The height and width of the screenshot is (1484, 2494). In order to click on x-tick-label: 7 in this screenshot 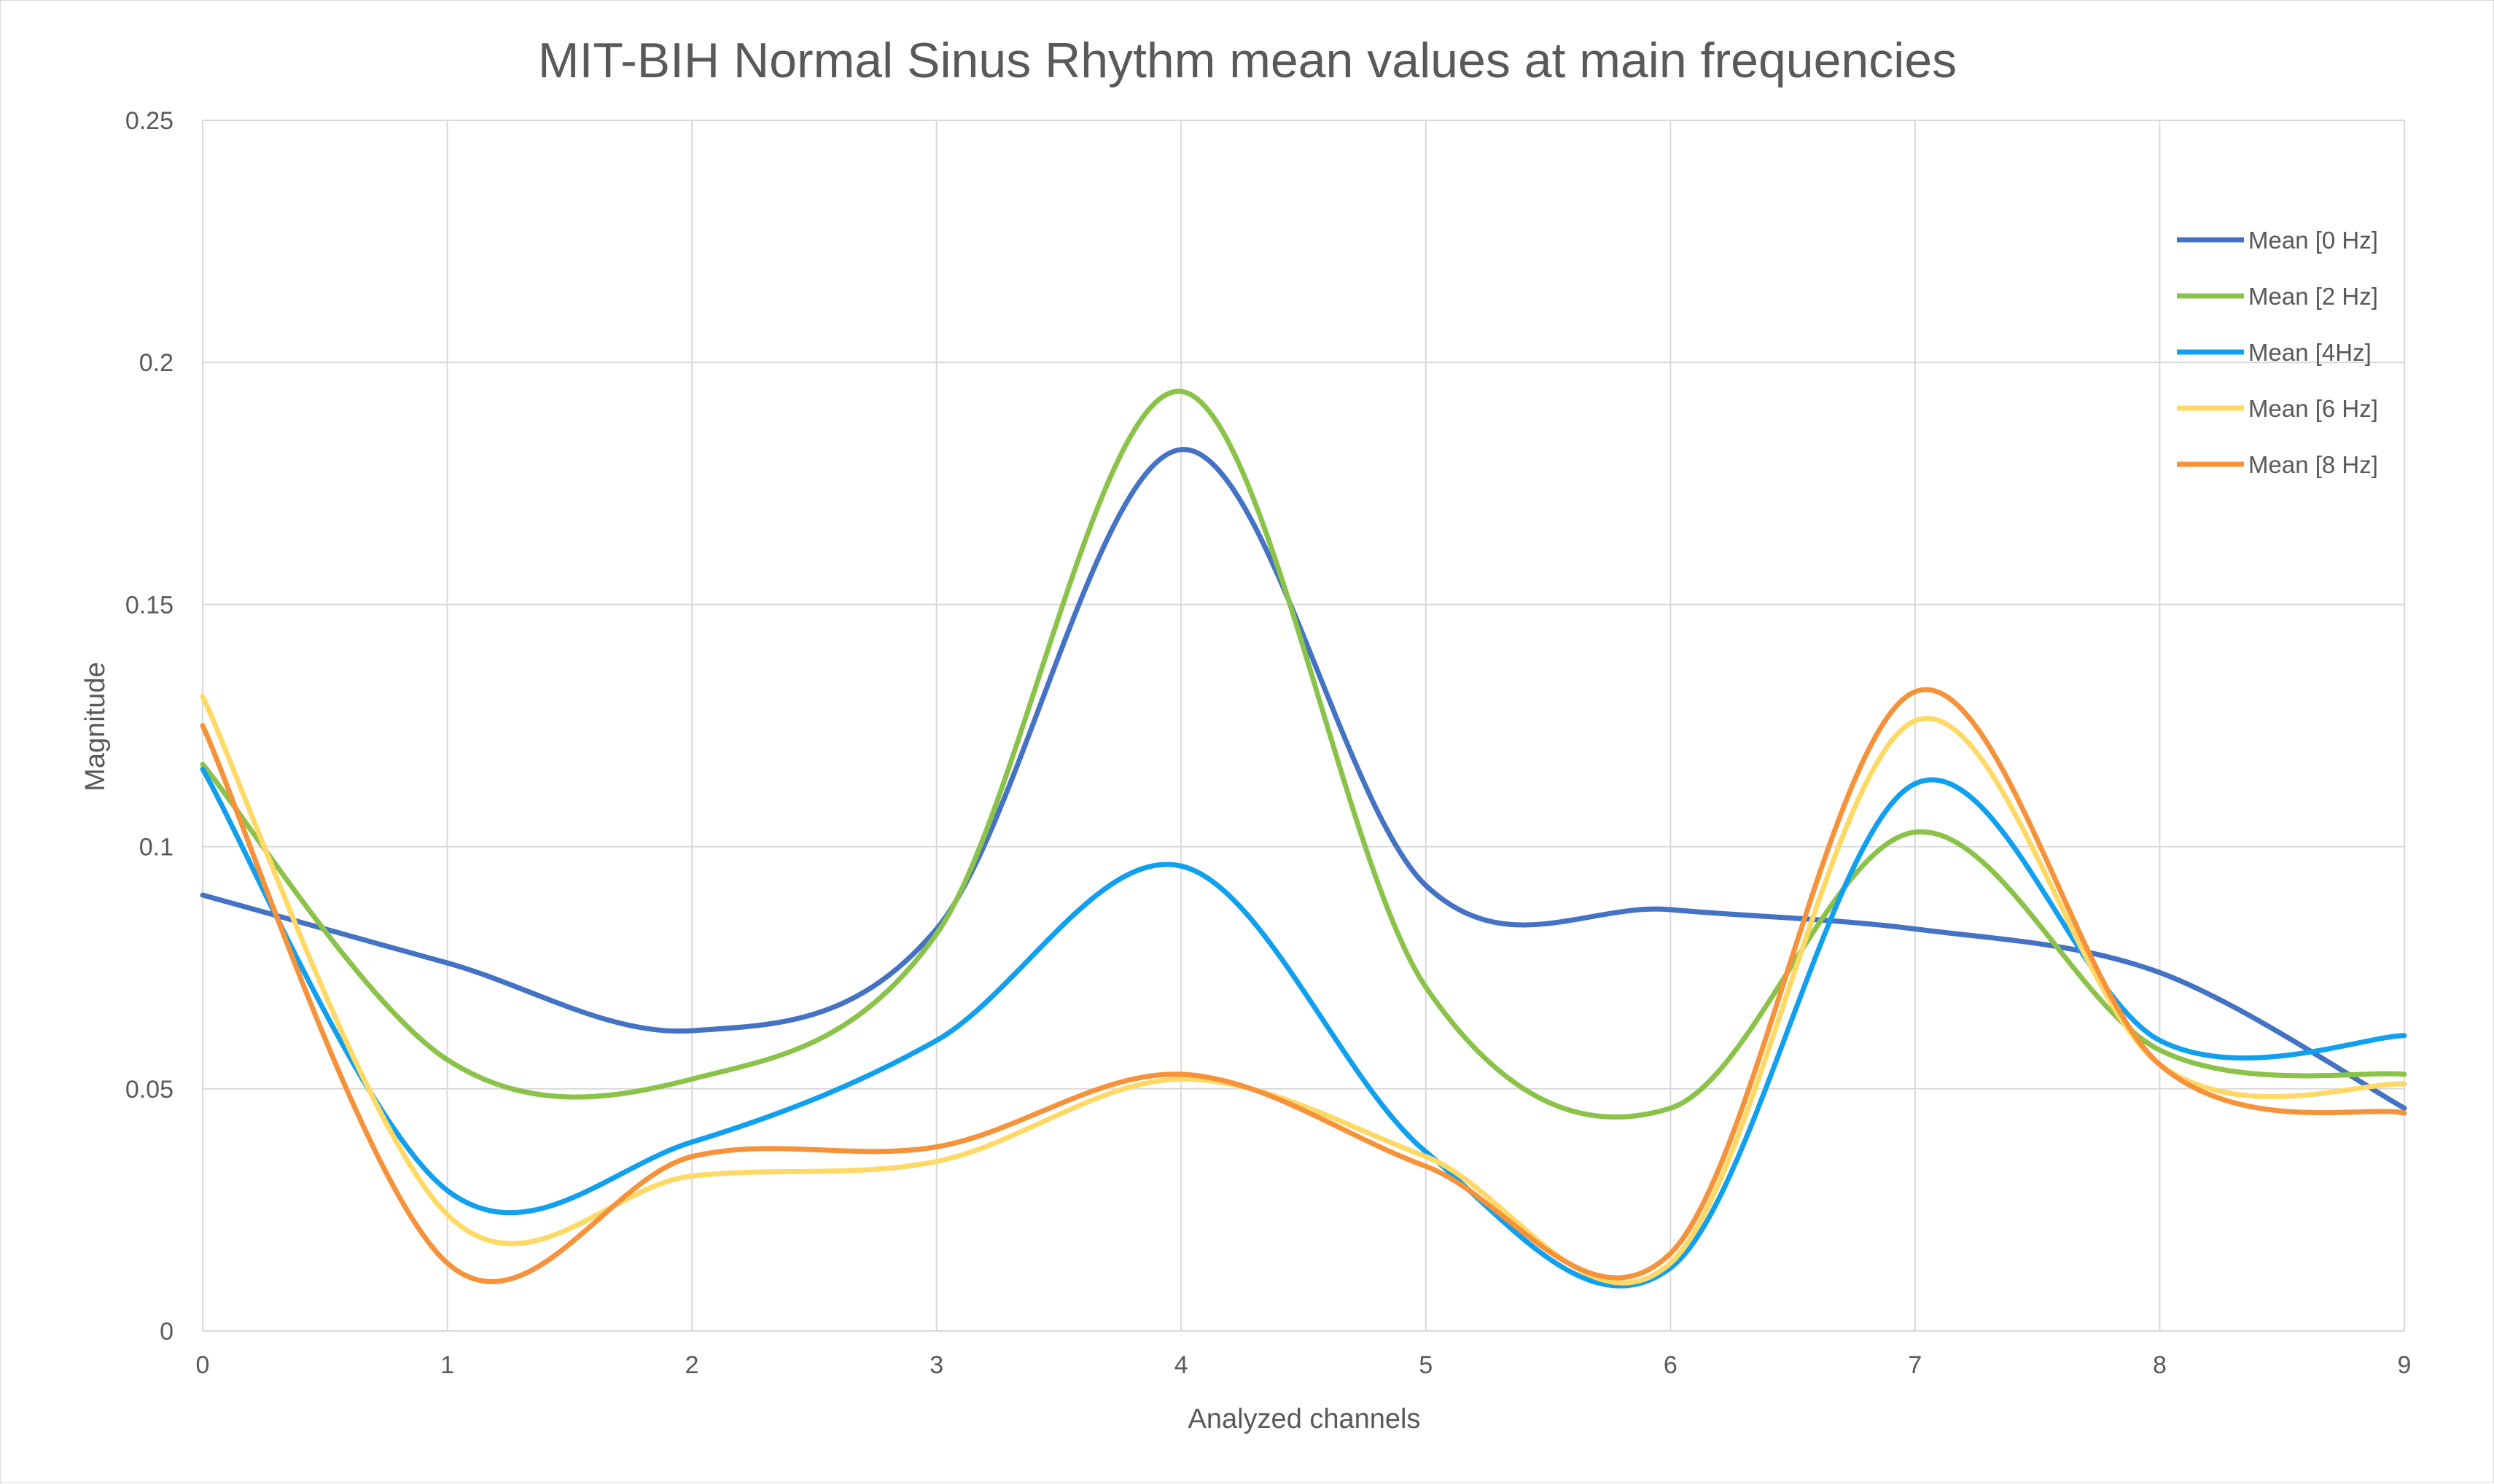, I will do `click(1915, 1365)`.